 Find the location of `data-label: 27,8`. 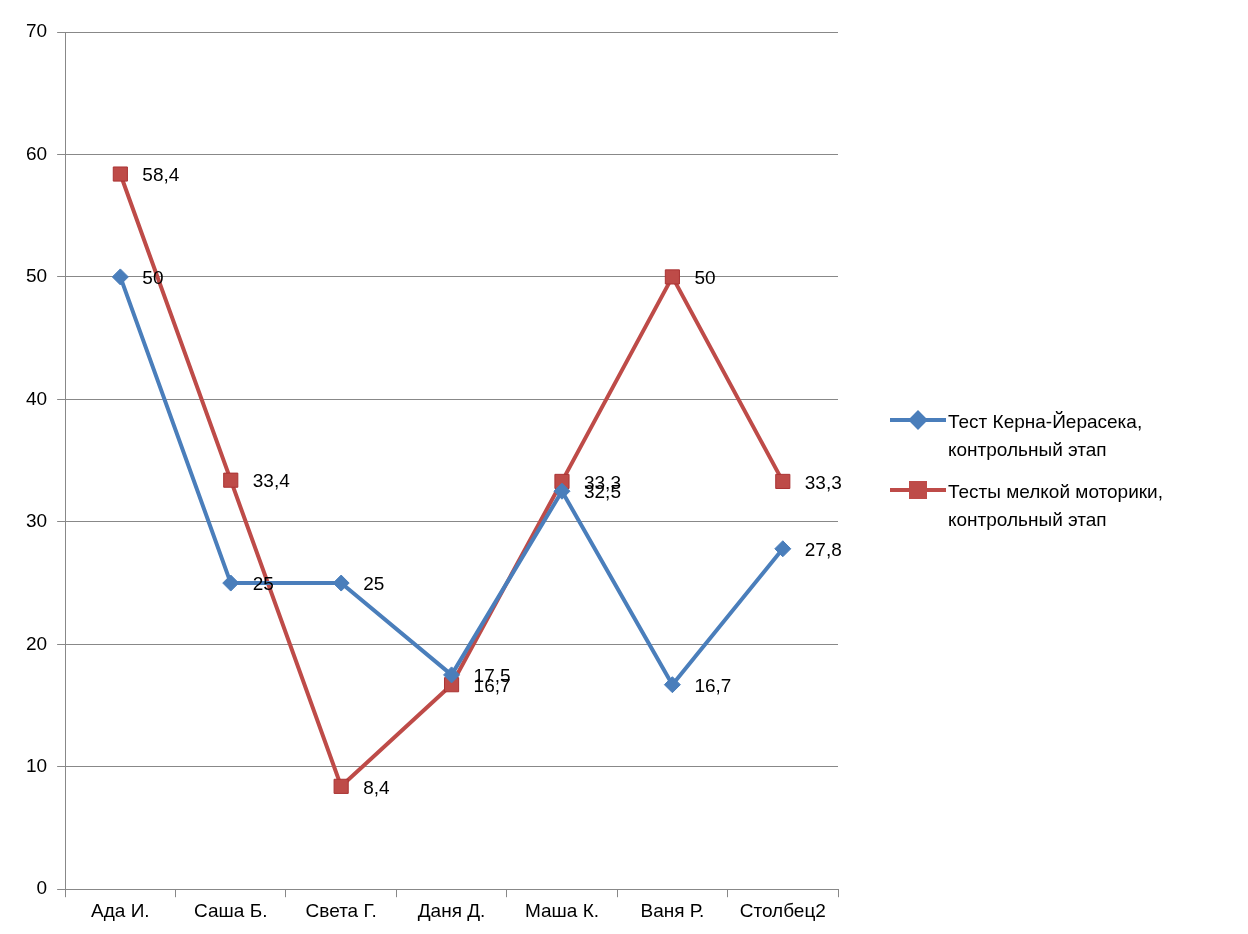

data-label: 27,8 is located at coordinates (823, 549).